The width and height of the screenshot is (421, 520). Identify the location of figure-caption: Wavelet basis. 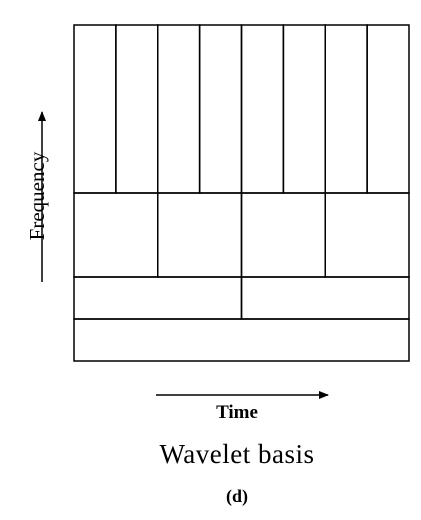
(237, 454).